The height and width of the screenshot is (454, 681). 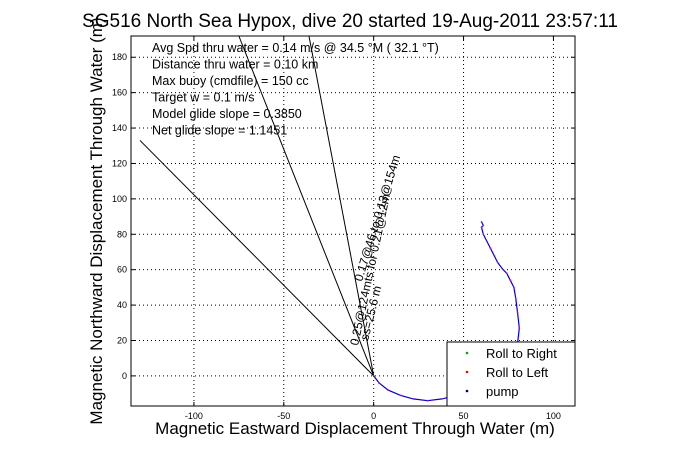 I want to click on annotation-line: Max buoy (cmdfile) = 150 cc, so click(x=230, y=81).